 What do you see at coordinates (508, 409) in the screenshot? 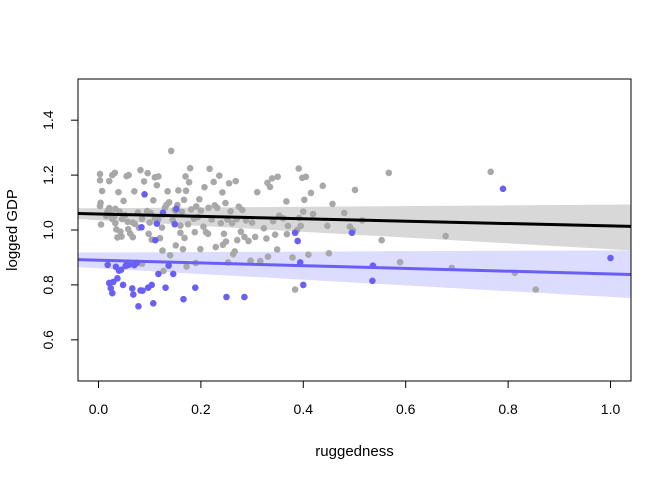
I see `x-tick-label: 0.8` at bounding box center [508, 409].